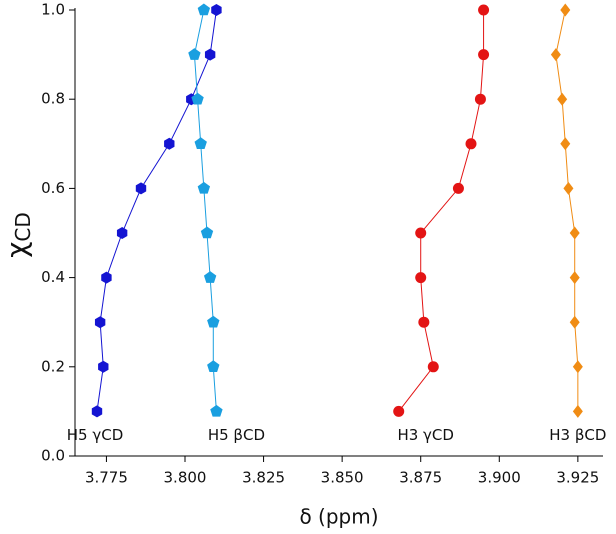  What do you see at coordinates (16, 250) in the screenshot?
I see `y-axis-title-main: χ` at bounding box center [16, 250].